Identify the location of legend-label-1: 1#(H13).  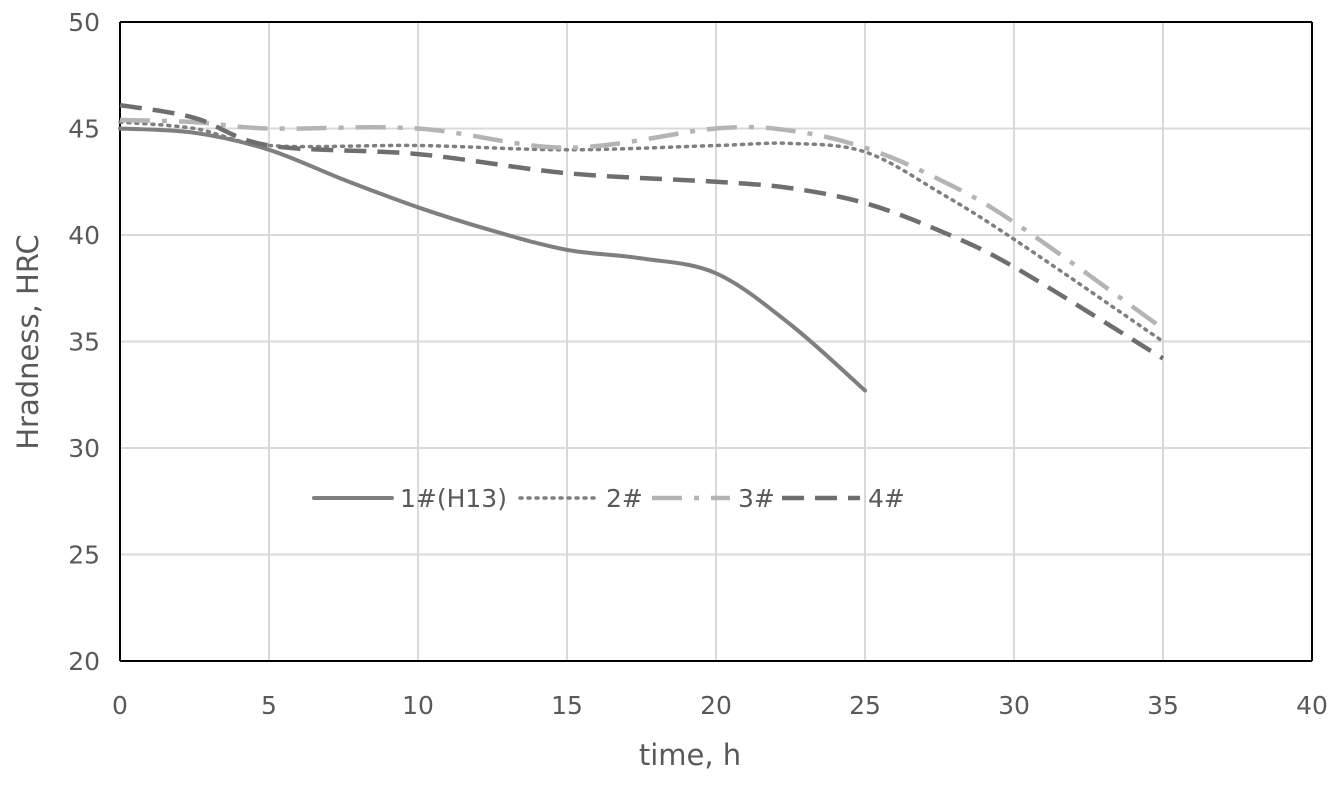
(453, 498).